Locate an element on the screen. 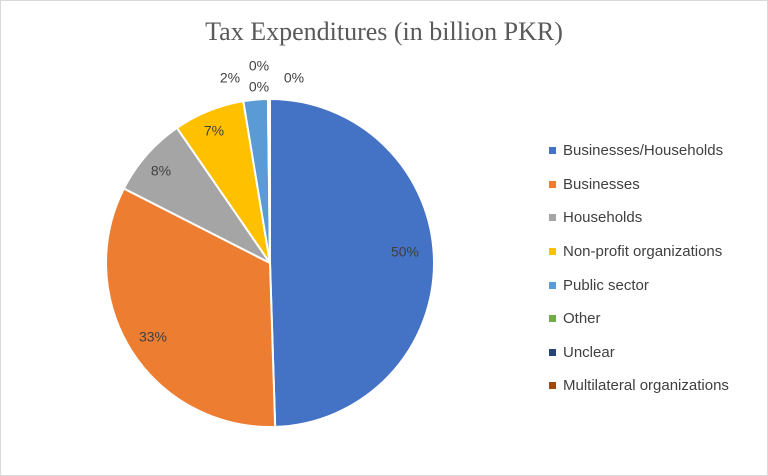  legend-item: Businesses/Households is located at coordinates (639, 151).